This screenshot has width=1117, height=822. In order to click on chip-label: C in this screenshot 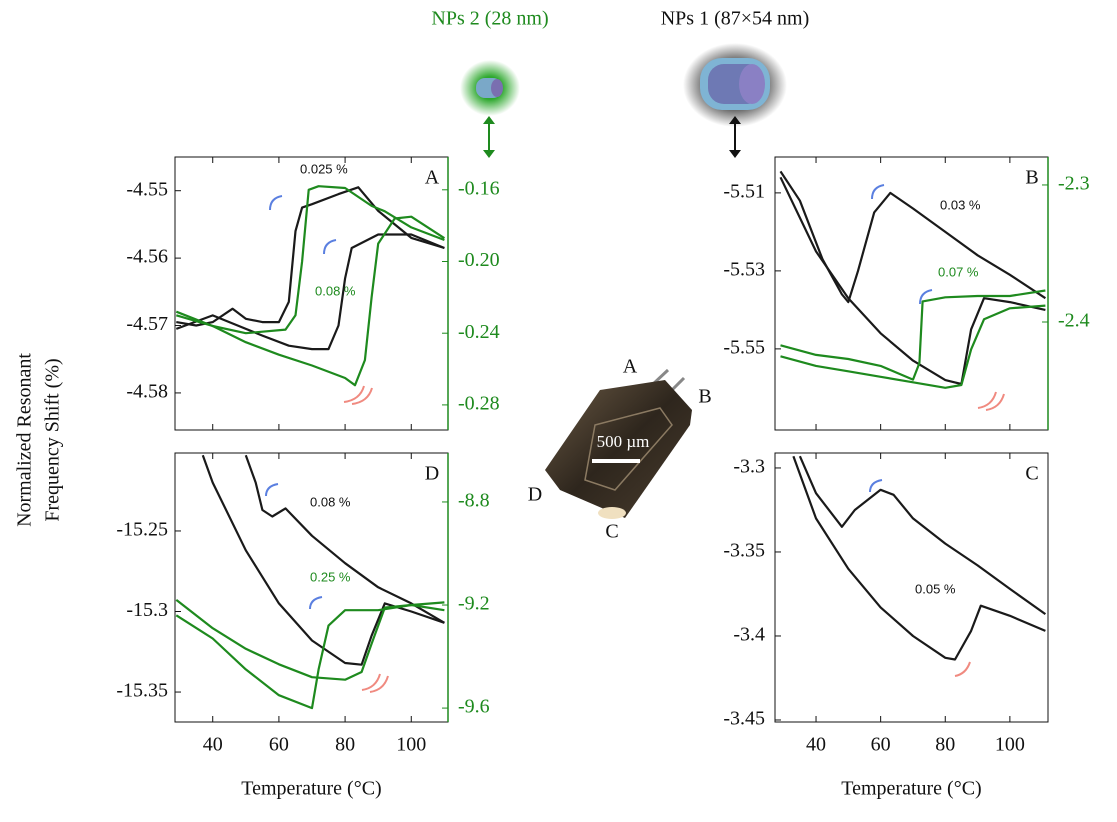, I will do `click(611, 532)`.